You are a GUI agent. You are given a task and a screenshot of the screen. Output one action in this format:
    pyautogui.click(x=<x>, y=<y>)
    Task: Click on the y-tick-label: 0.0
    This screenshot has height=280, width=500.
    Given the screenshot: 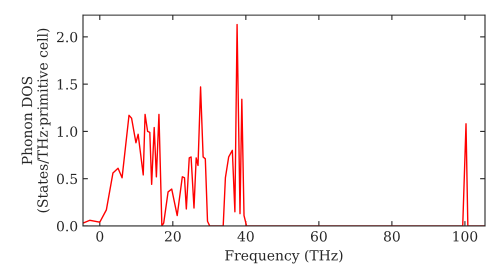 What is the action you would take?
    pyautogui.click(x=67, y=226)
    